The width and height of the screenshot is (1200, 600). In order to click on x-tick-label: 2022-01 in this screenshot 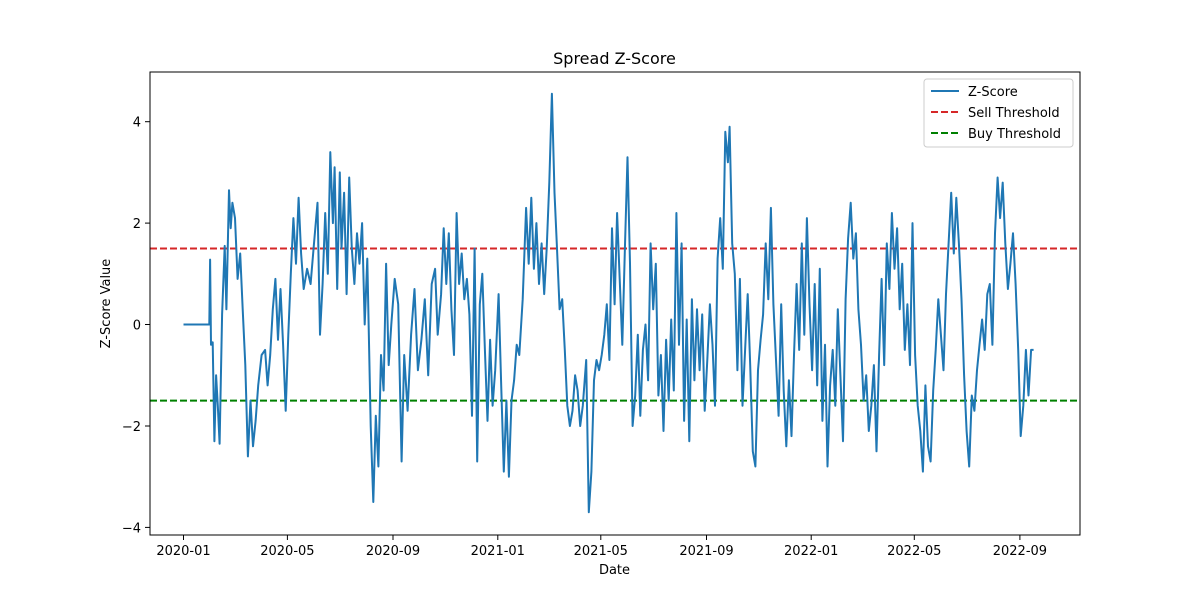, I will do `click(811, 551)`.